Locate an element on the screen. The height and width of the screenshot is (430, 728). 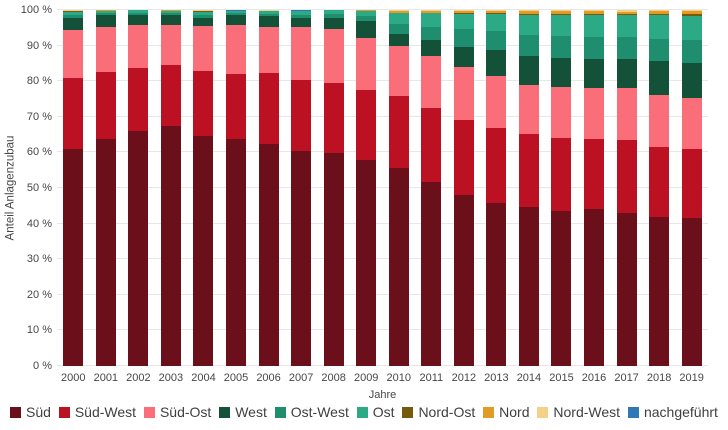
bar-segment-2017-Süd is located at coordinates (626, 289).